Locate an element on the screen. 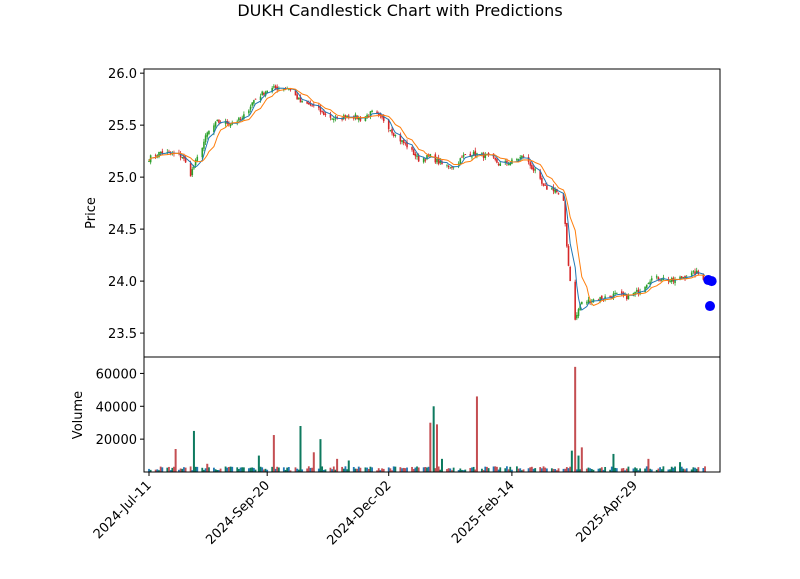  price-y-tick-label: 25.5 is located at coordinates (122, 126).